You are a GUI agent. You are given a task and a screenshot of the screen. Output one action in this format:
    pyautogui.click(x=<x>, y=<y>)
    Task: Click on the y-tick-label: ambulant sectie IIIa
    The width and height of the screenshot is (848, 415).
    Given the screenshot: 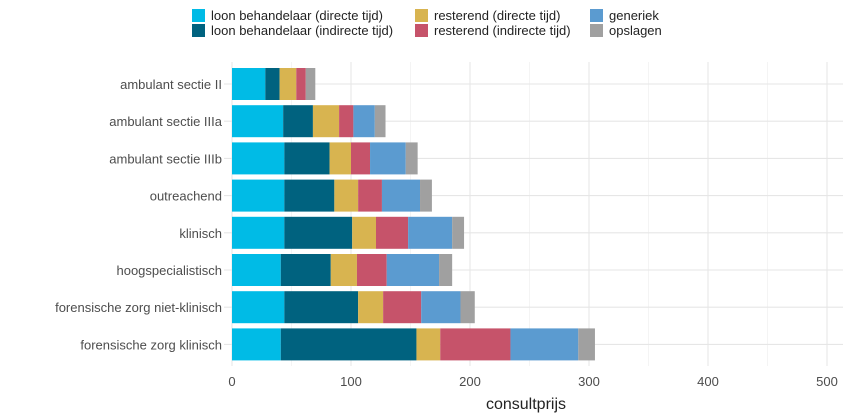 What is the action you would take?
    pyautogui.click(x=165, y=121)
    